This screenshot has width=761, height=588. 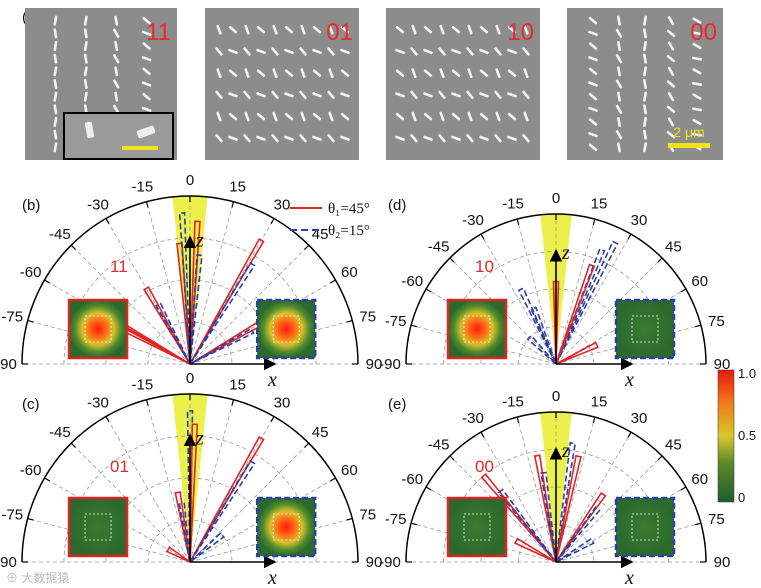 I want to click on sem-image-2: 01, so click(x=282, y=84).